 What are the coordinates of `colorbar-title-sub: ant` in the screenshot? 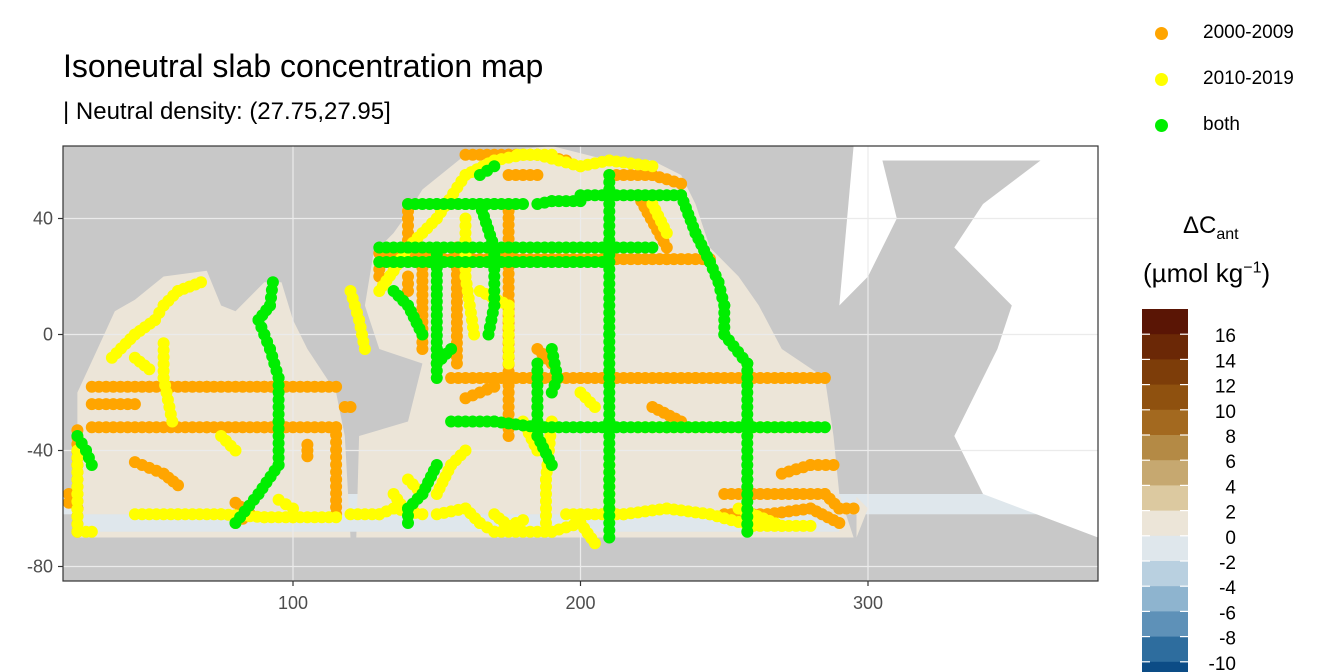 It's located at (1227, 234).